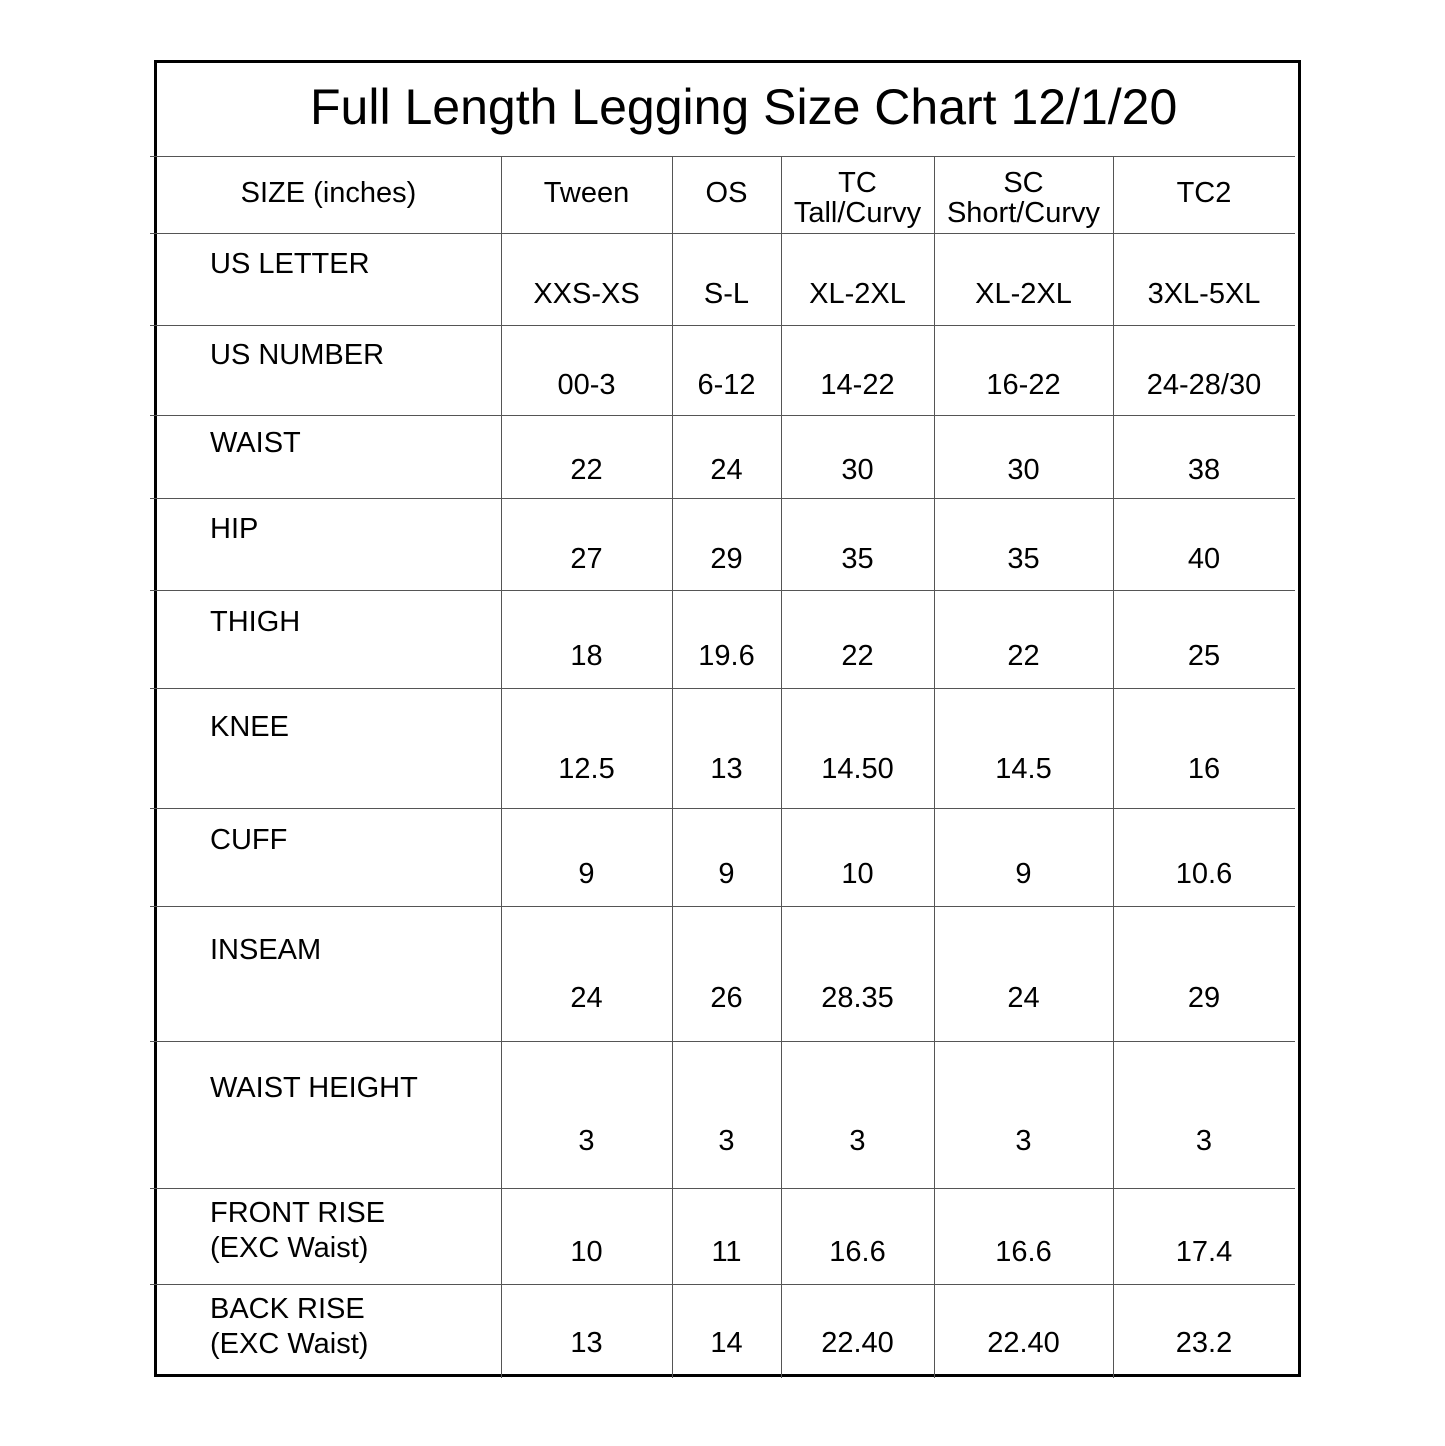 This screenshot has height=1446, width=1445. What do you see at coordinates (857, 198) in the screenshot?
I see `column-header: TC Tall/Curvy` at bounding box center [857, 198].